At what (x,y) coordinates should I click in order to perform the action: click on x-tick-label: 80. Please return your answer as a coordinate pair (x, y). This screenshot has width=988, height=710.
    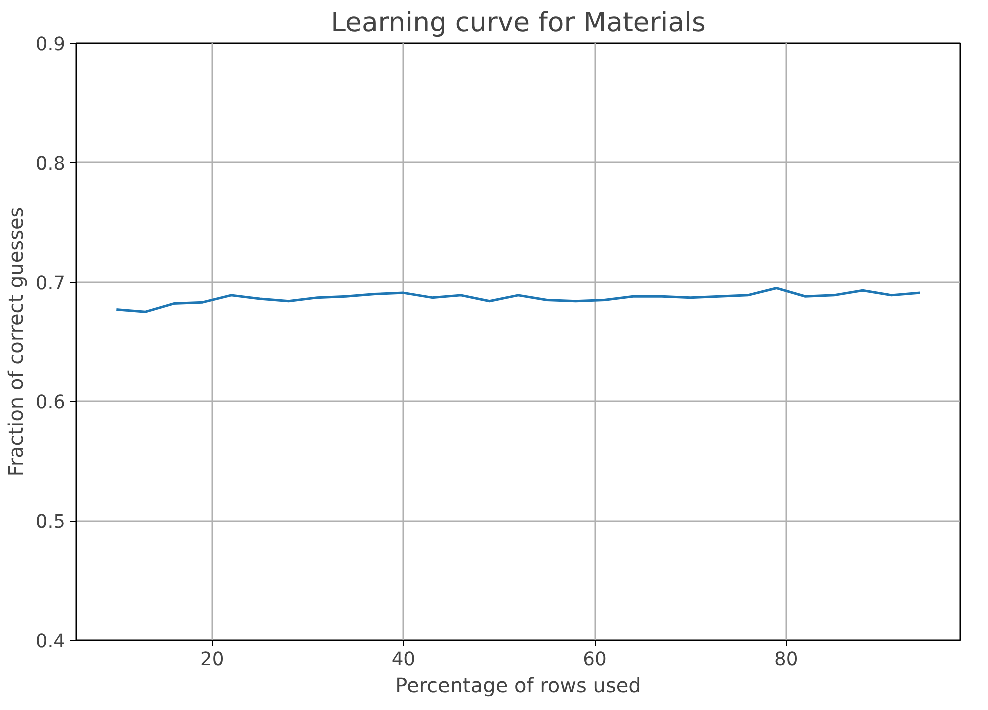
    Looking at the image, I should click on (786, 660).